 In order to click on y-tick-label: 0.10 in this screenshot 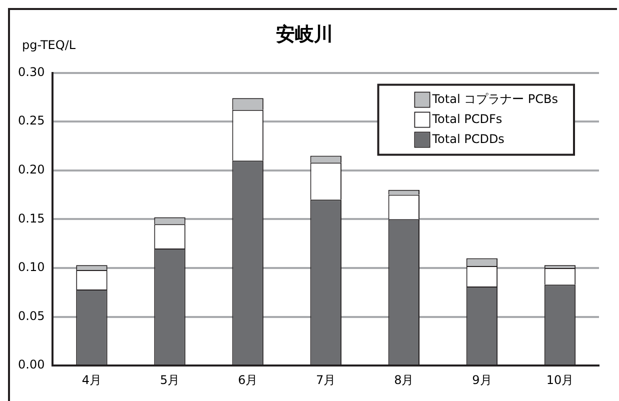, I will do `click(31, 267)`.